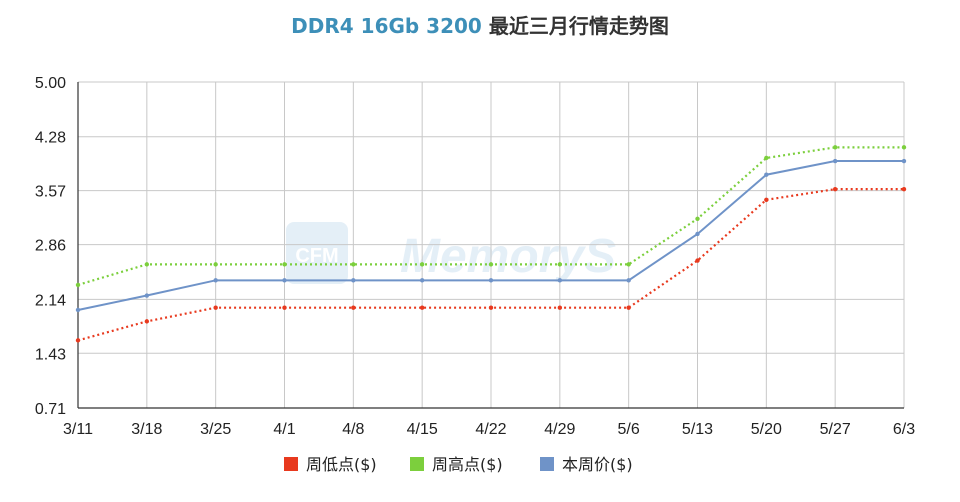 This screenshot has width=960, height=502. I want to click on legend: 周低点($) 周高点($) 本周价($), so click(458, 464).